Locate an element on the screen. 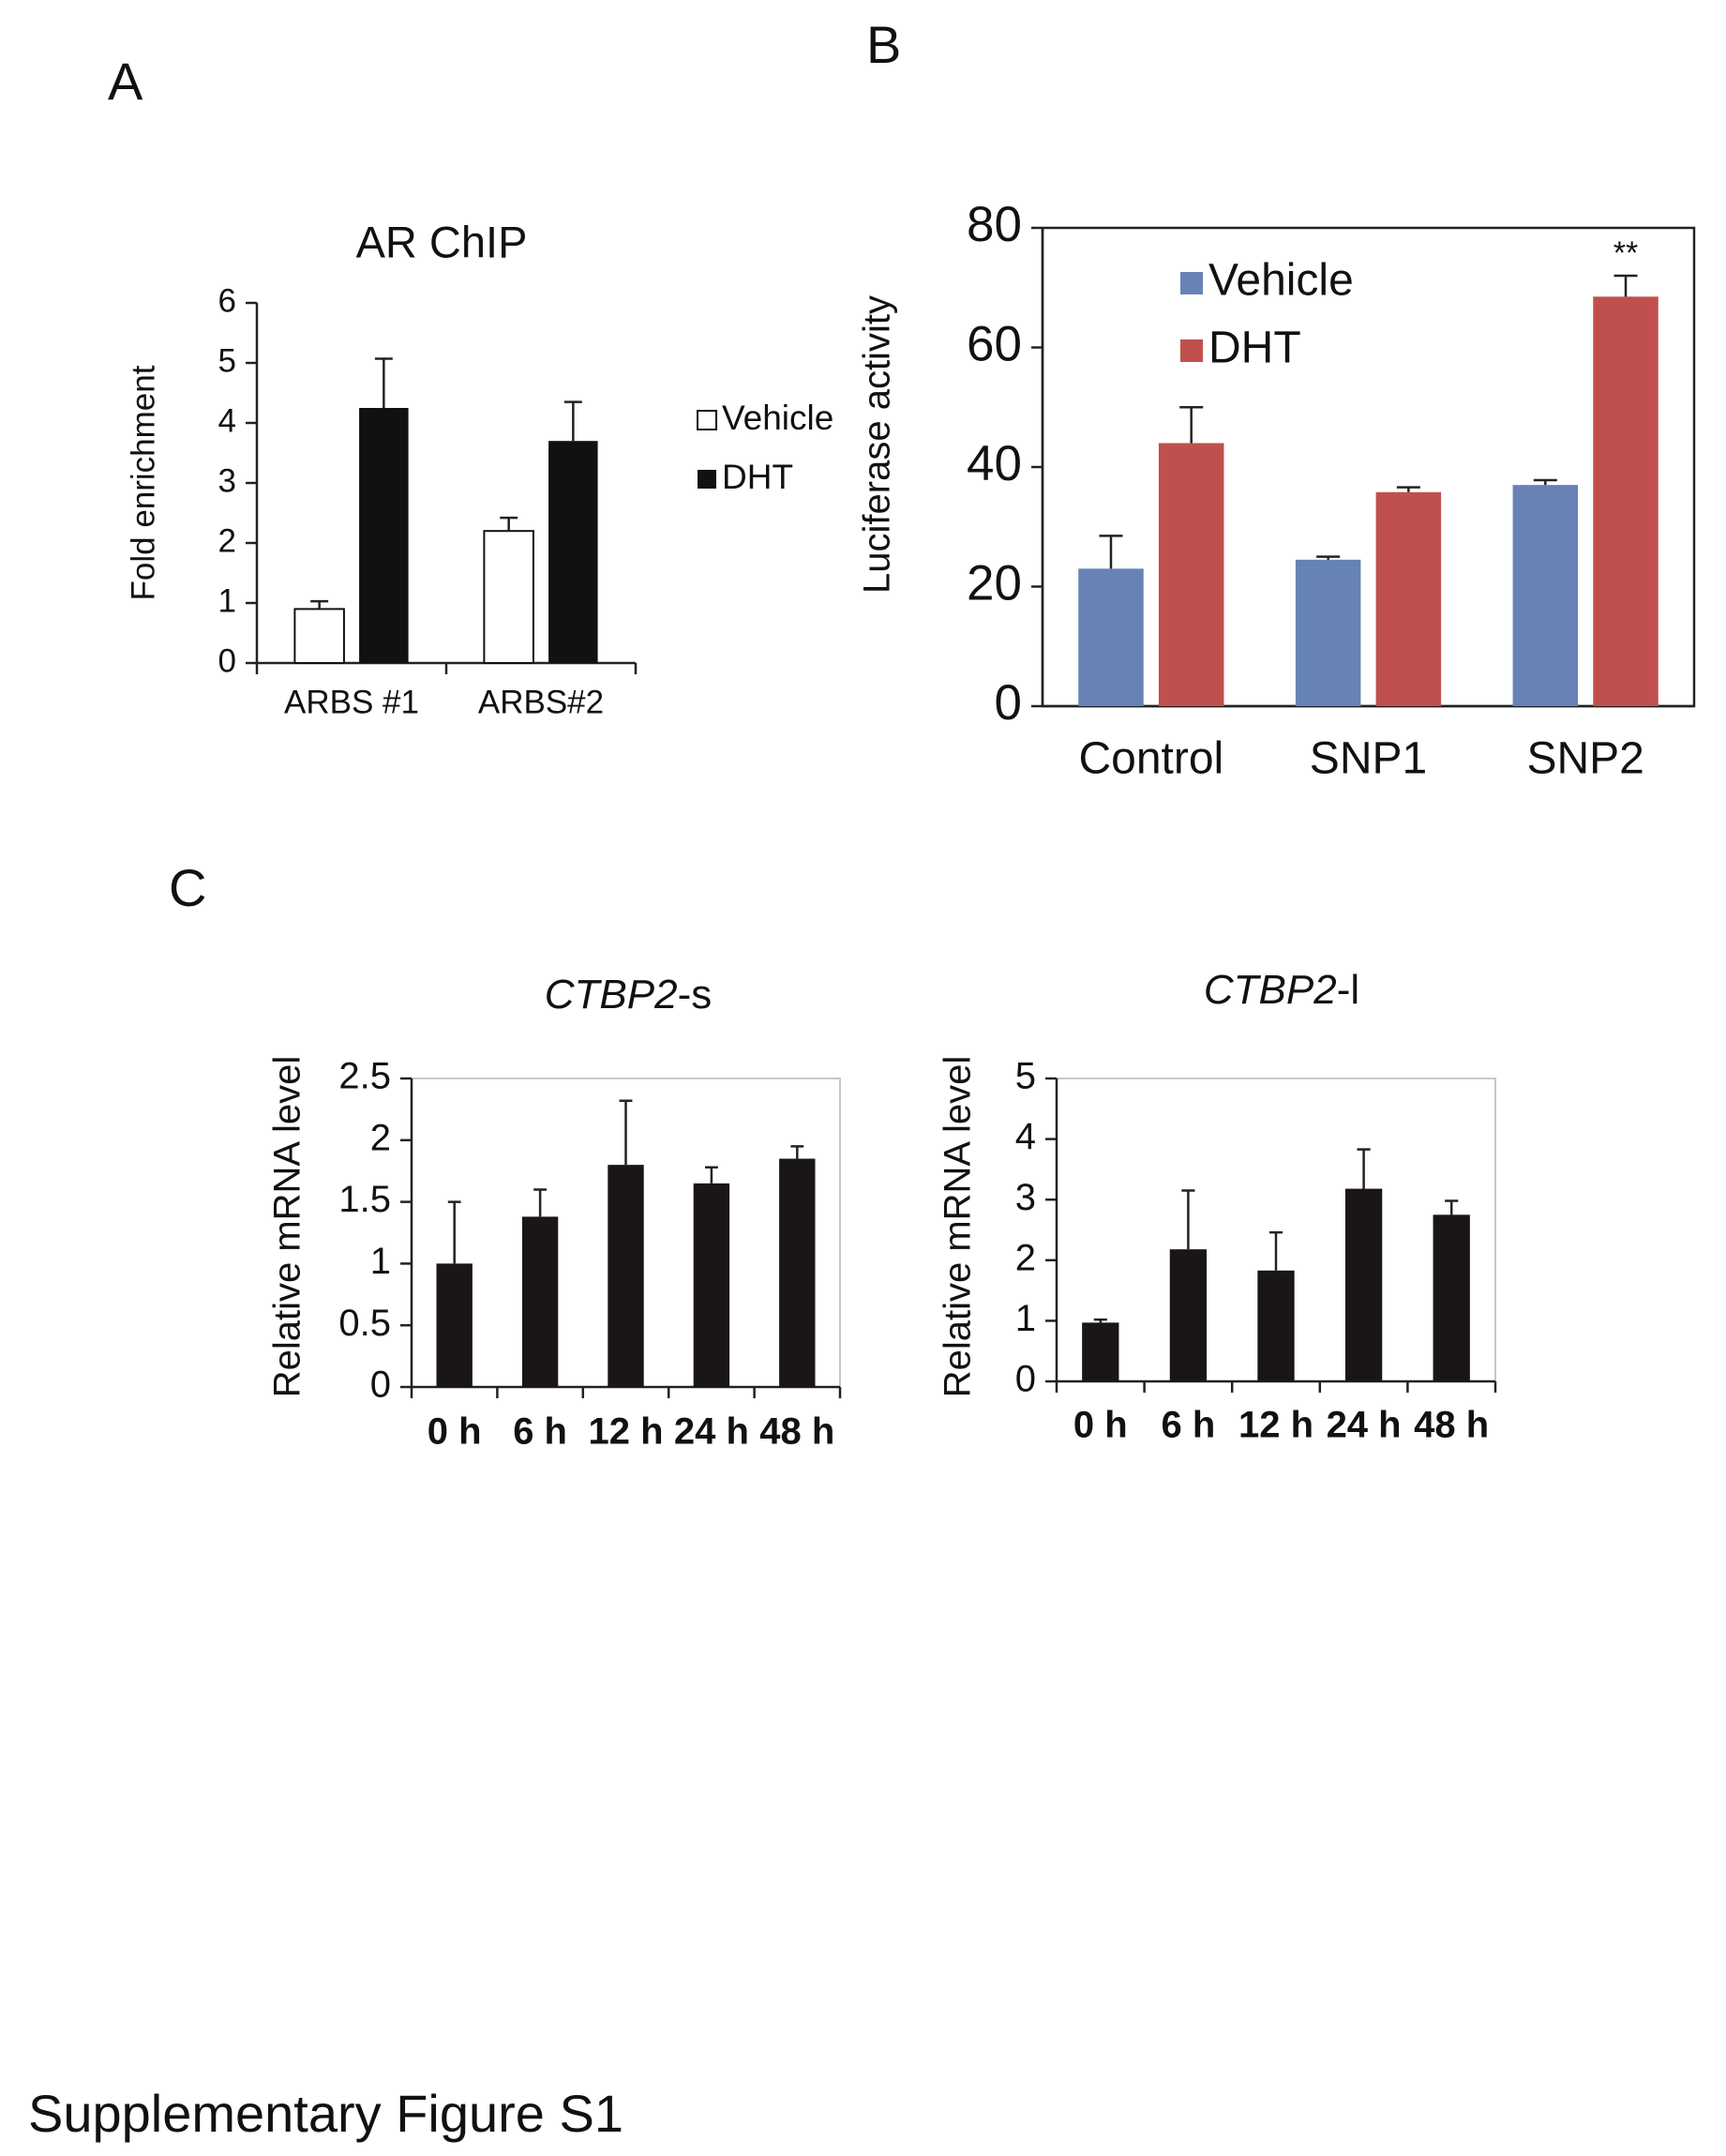 This screenshot has height=2156, width=1726. y-axis-label: Luciferase activity is located at coordinates (877, 445).